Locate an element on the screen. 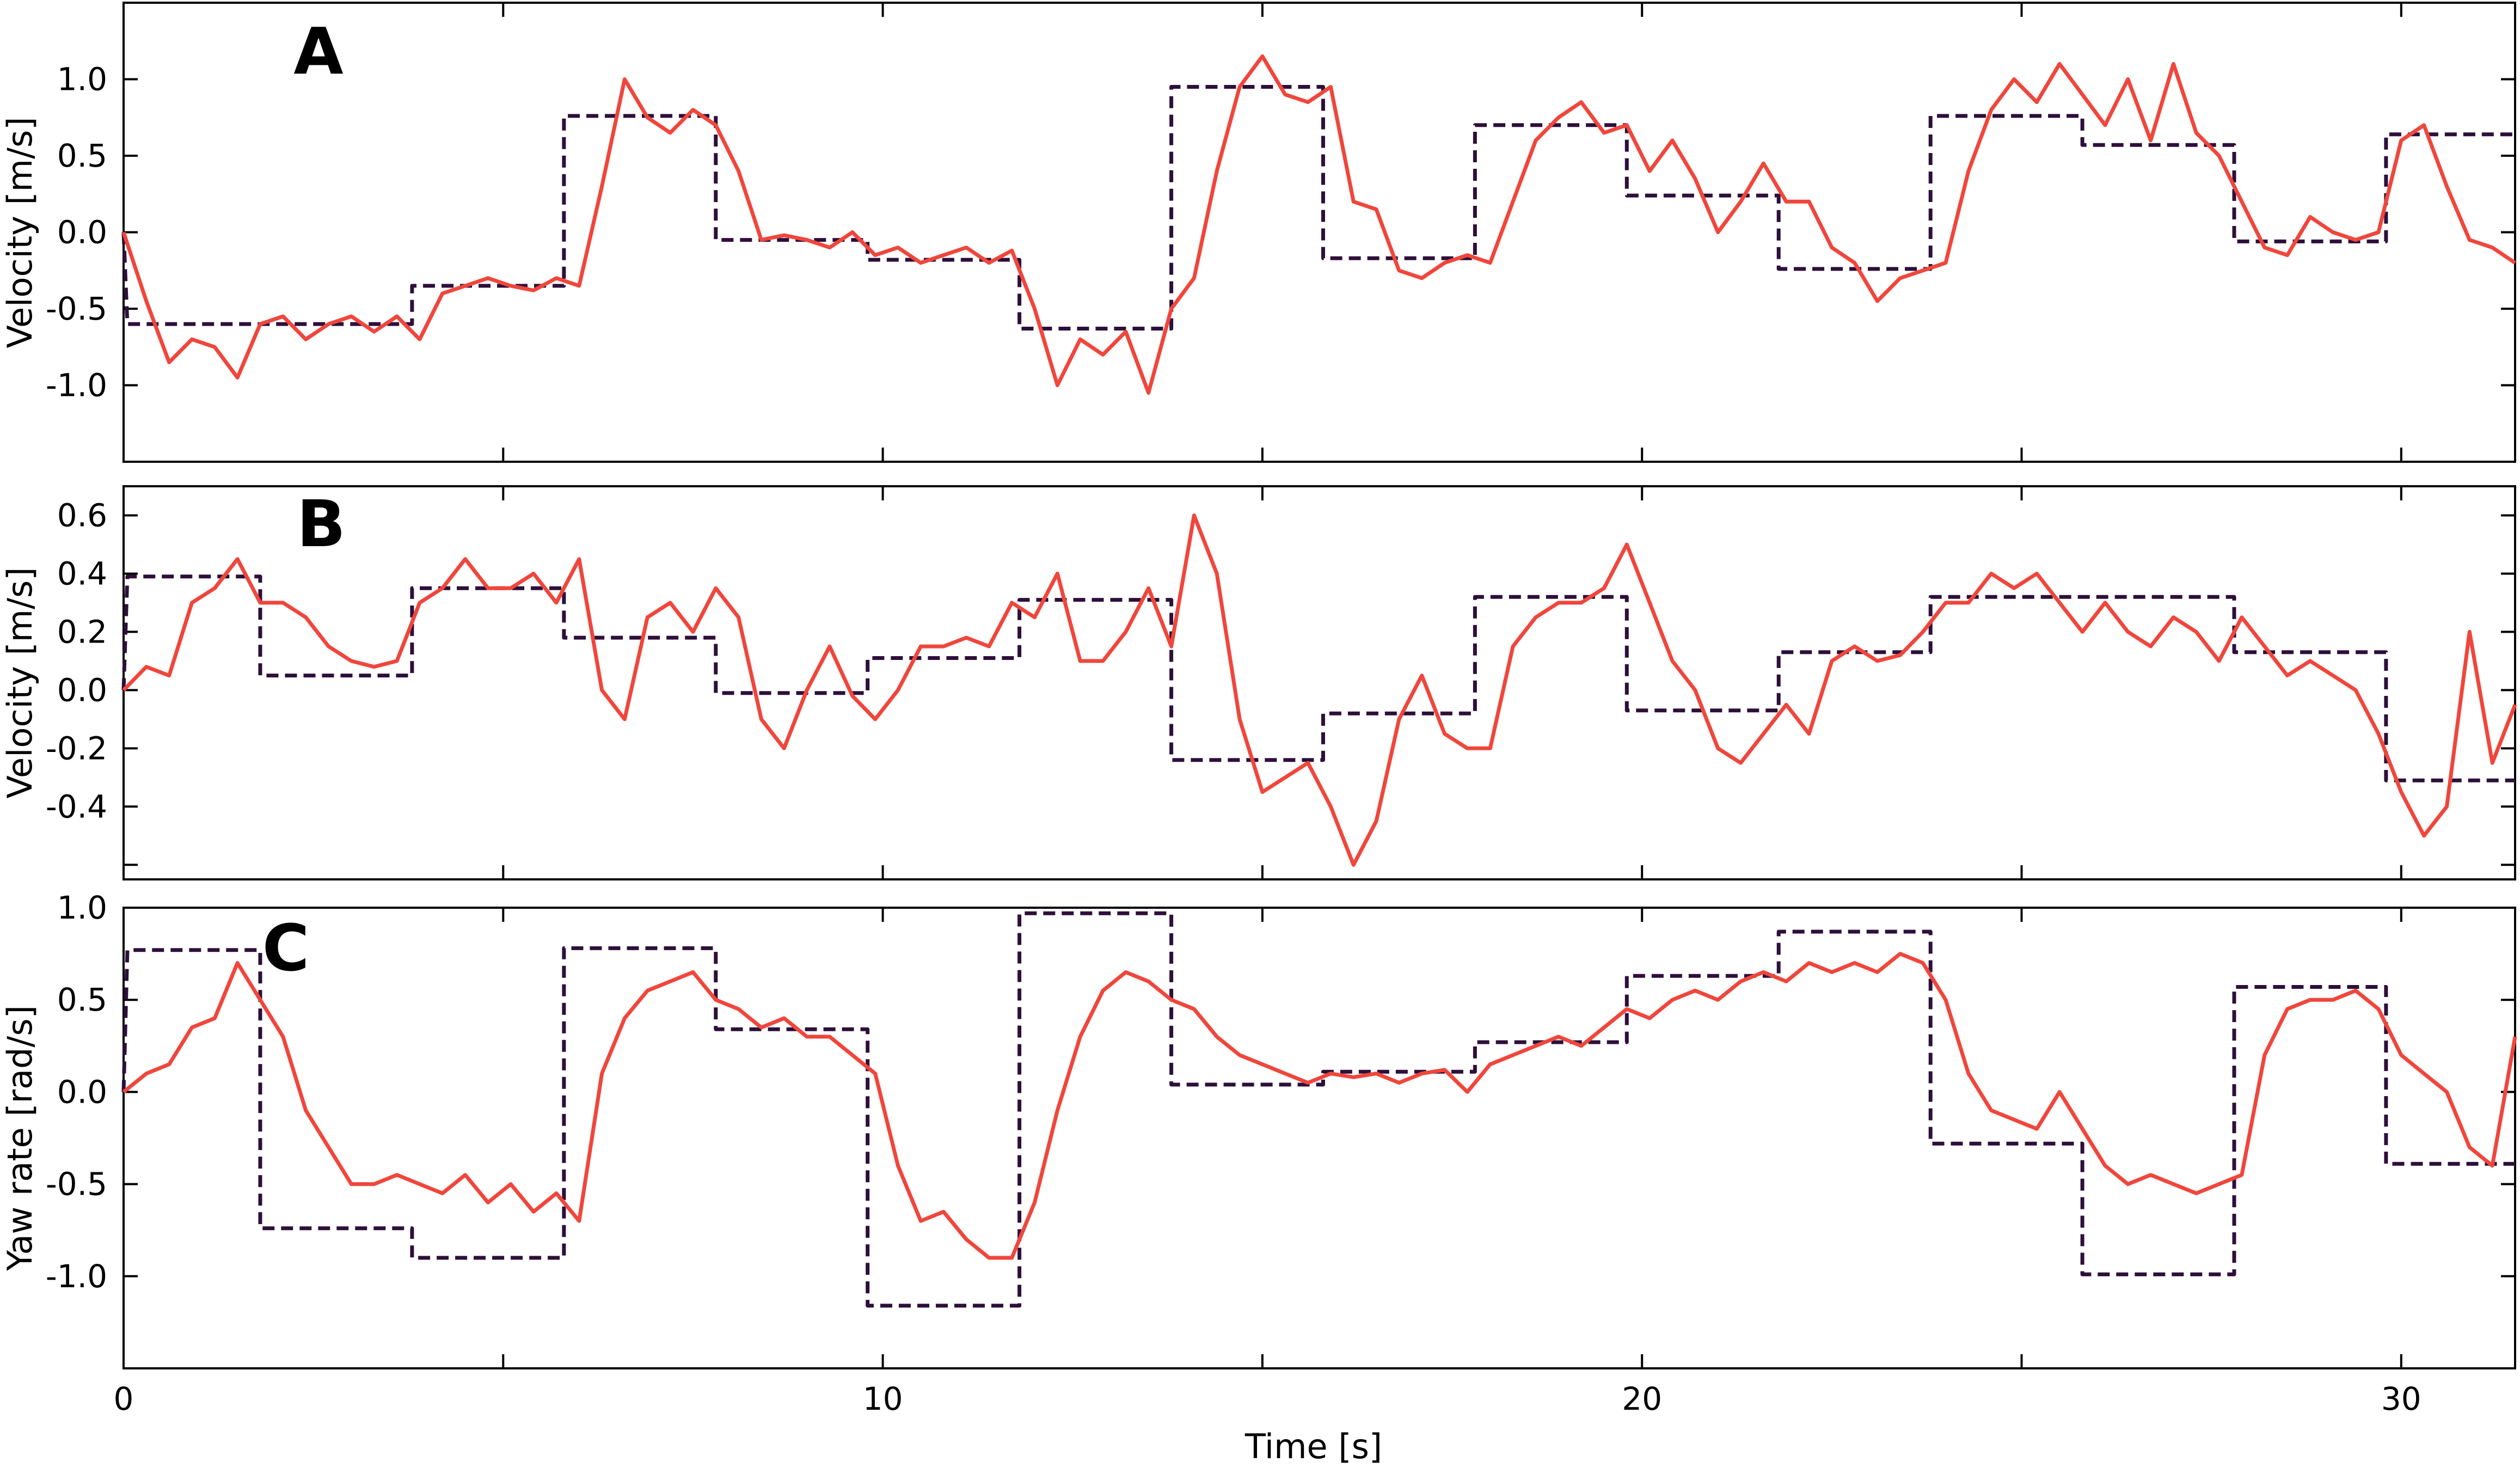 This screenshot has width=2520, height=1468. x-tick-label: 30 is located at coordinates (2401, 1398).